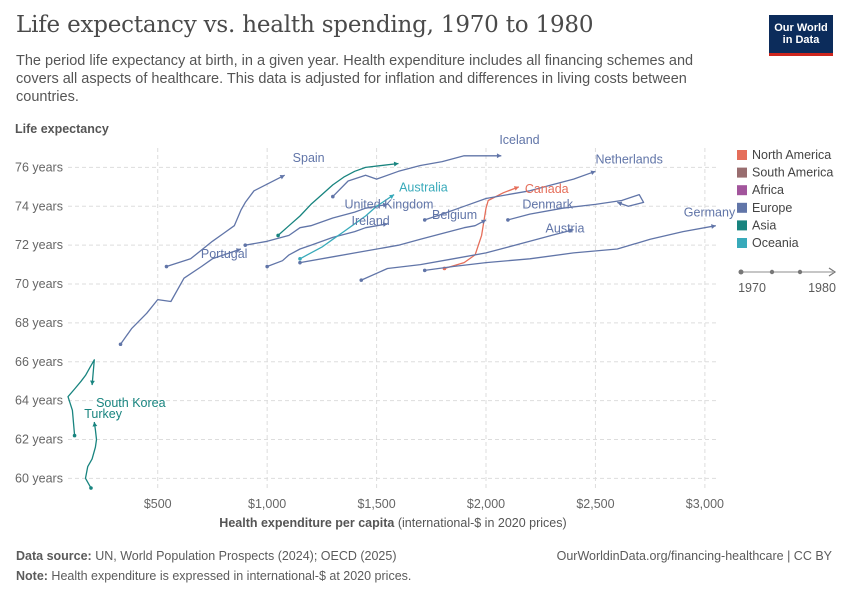 The width and height of the screenshot is (850, 600). I want to click on series-line-canada, so click(482, 228).